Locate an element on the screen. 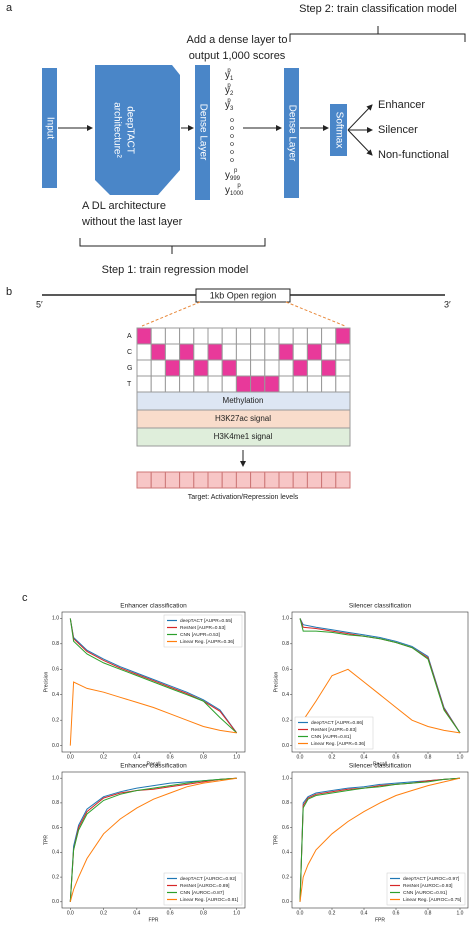  output-label: y2 p is located at coordinates (229, 90).